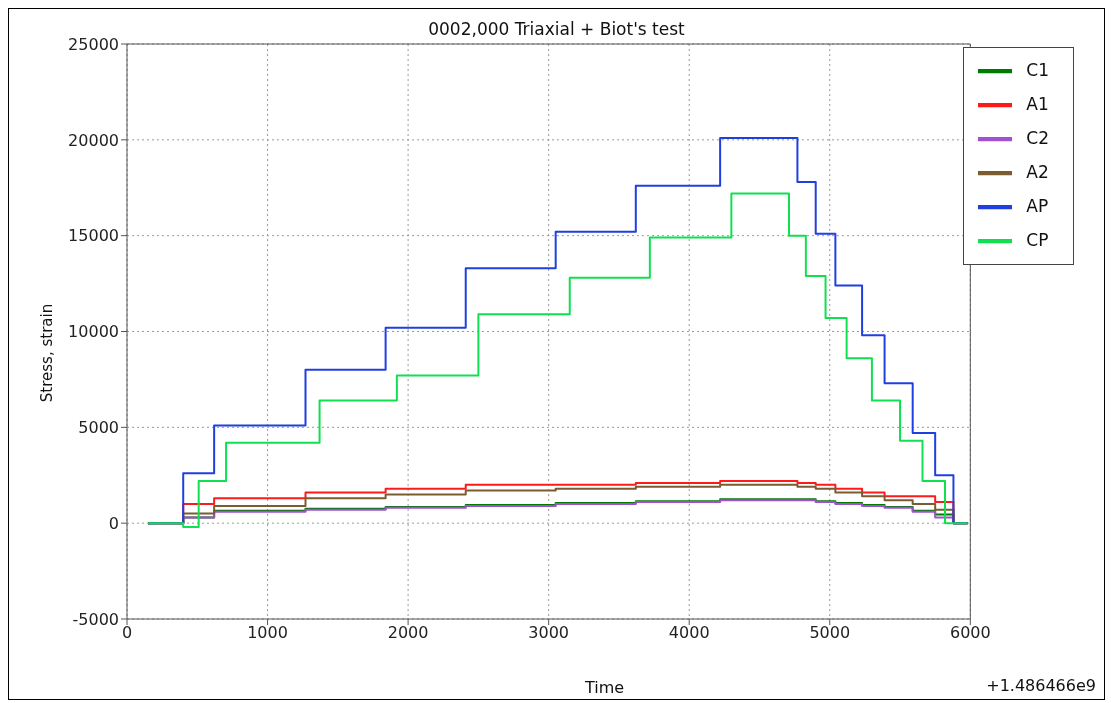 The image size is (1111, 703). What do you see at coordinates (1037, 206) in the screenshot?
I see `legend-label: AP` at bounding box center [1037, 206].